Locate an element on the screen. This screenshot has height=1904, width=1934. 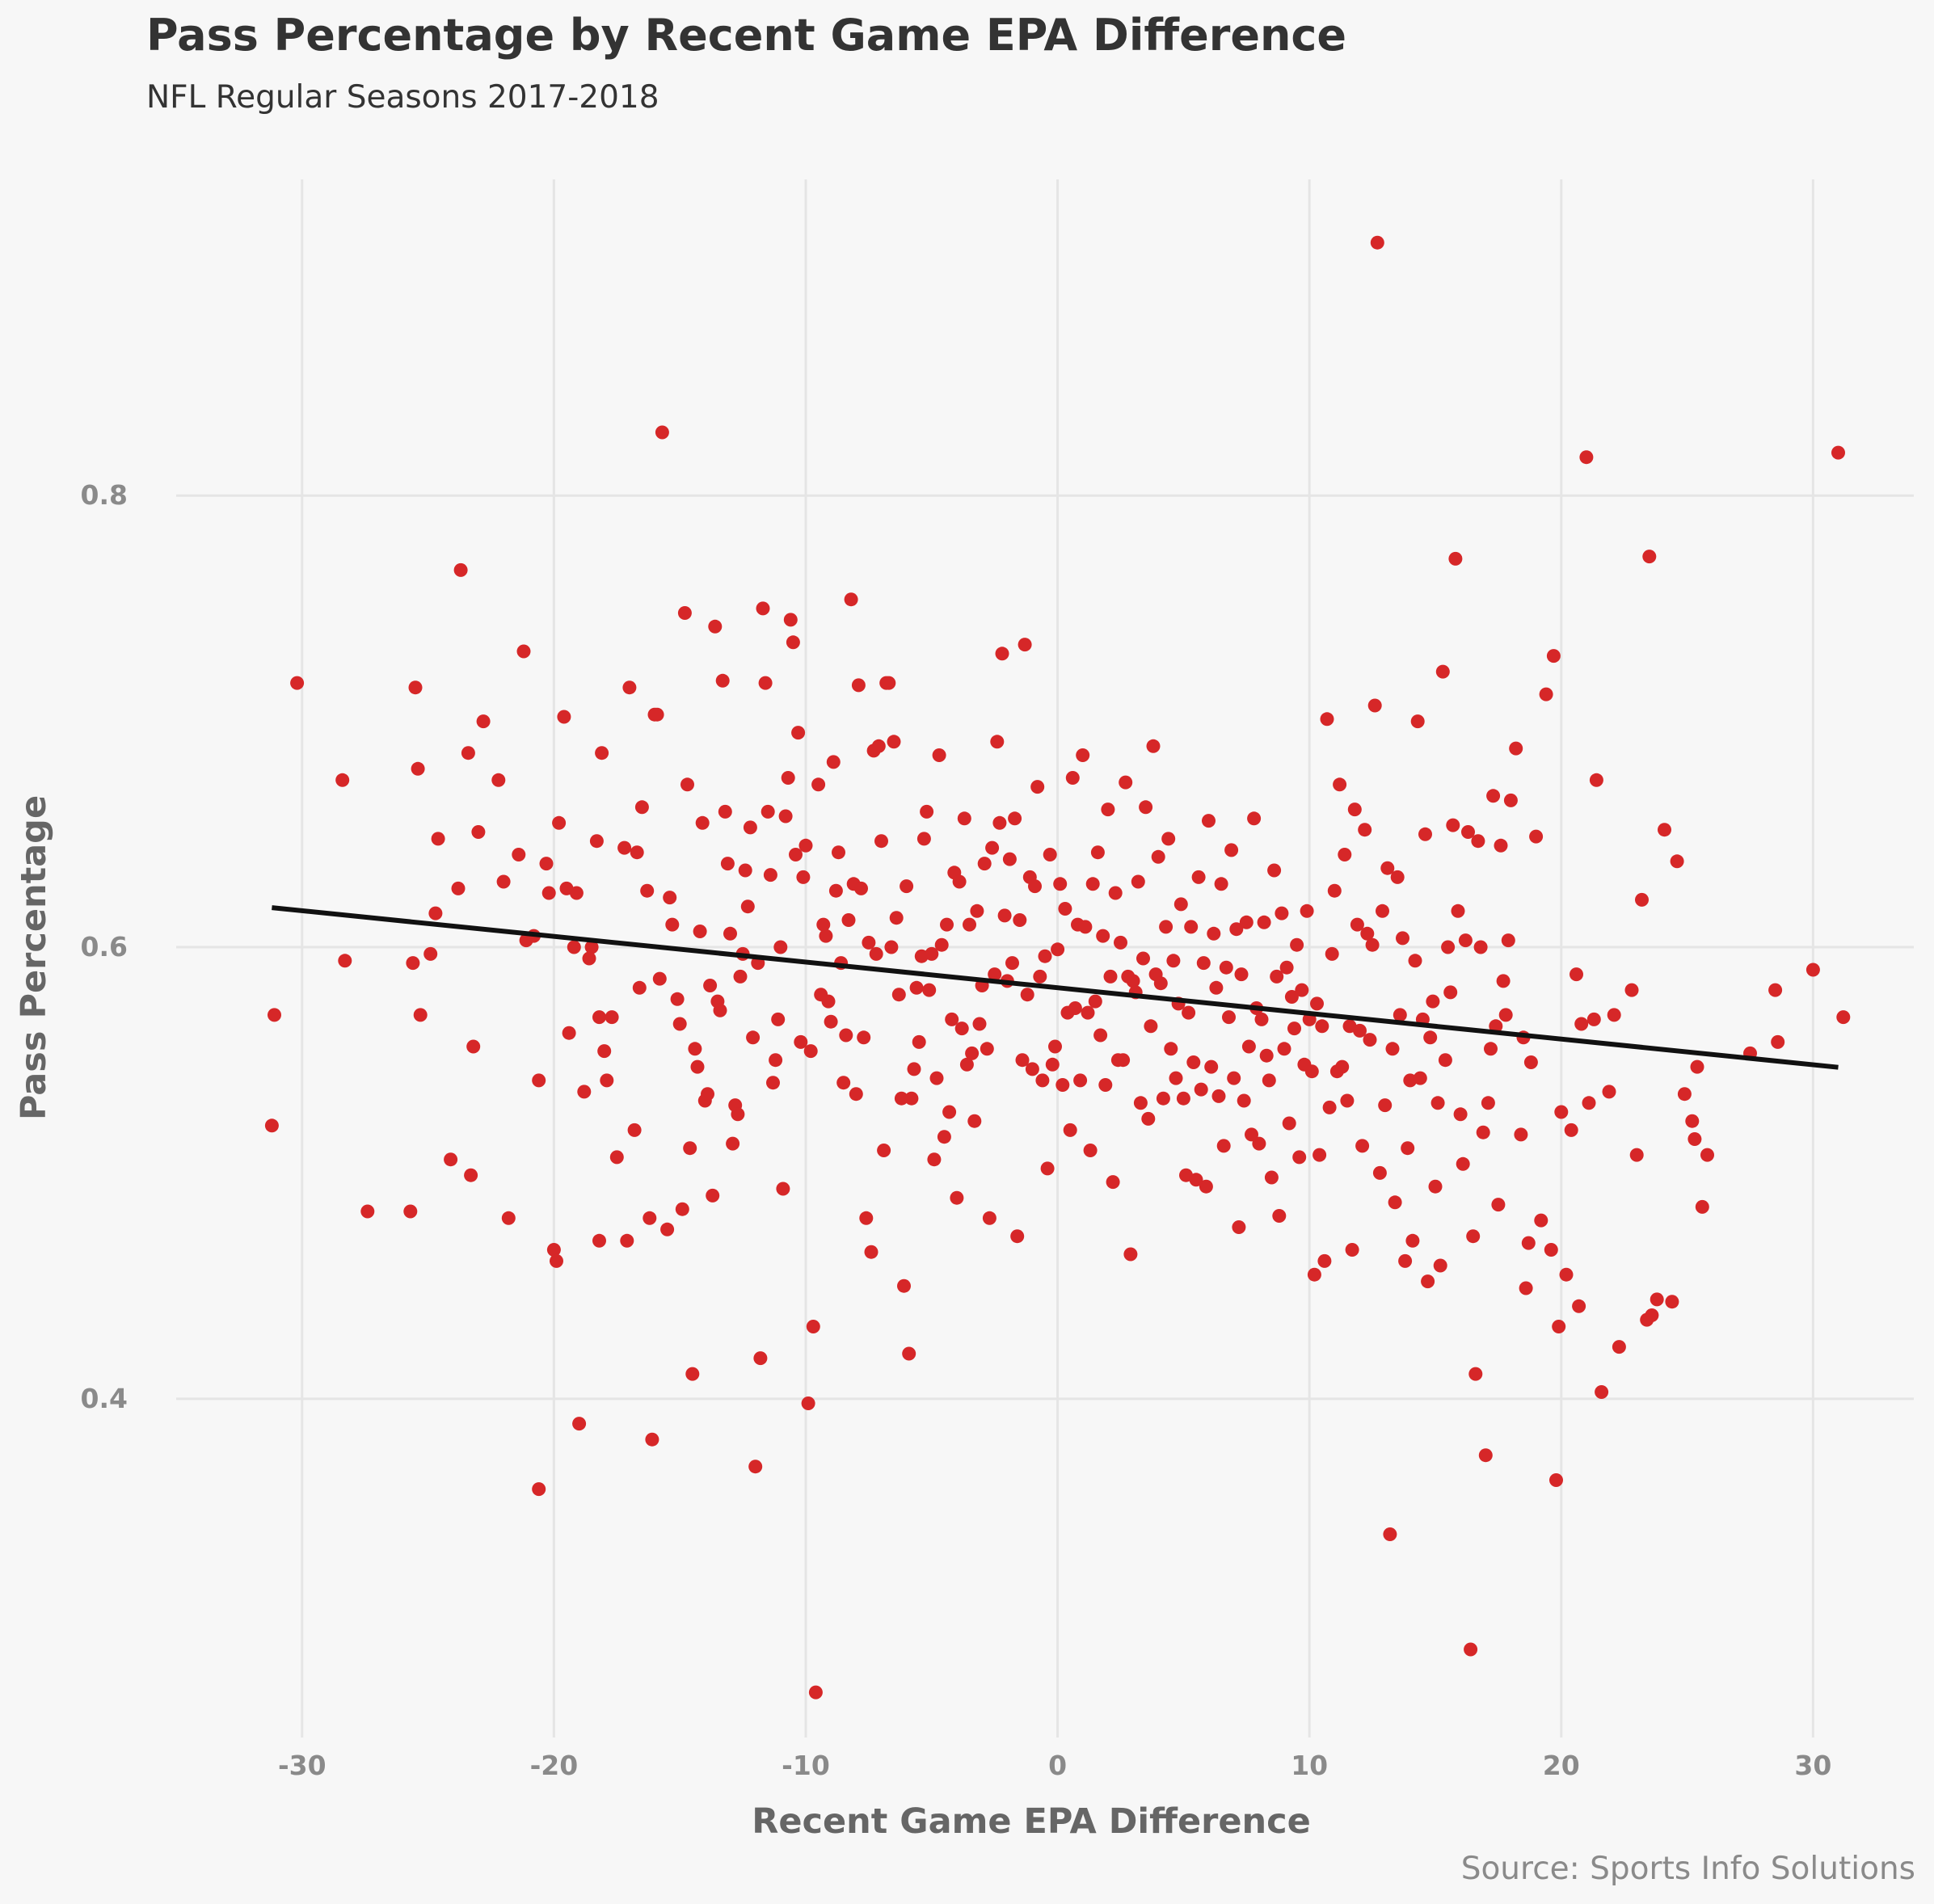
trend-line is located at coordinates (1055, 987).